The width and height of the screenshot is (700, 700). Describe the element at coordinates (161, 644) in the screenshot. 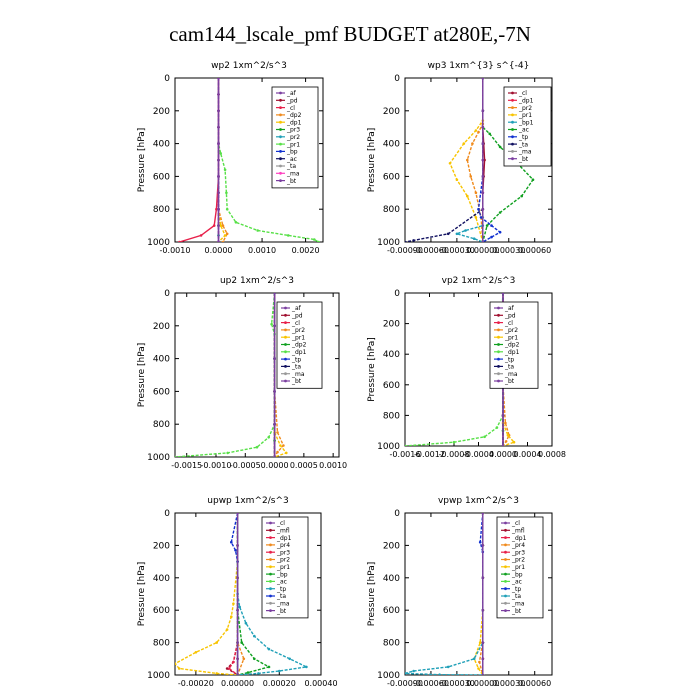

I see `y-tick-label: 800` at that location.